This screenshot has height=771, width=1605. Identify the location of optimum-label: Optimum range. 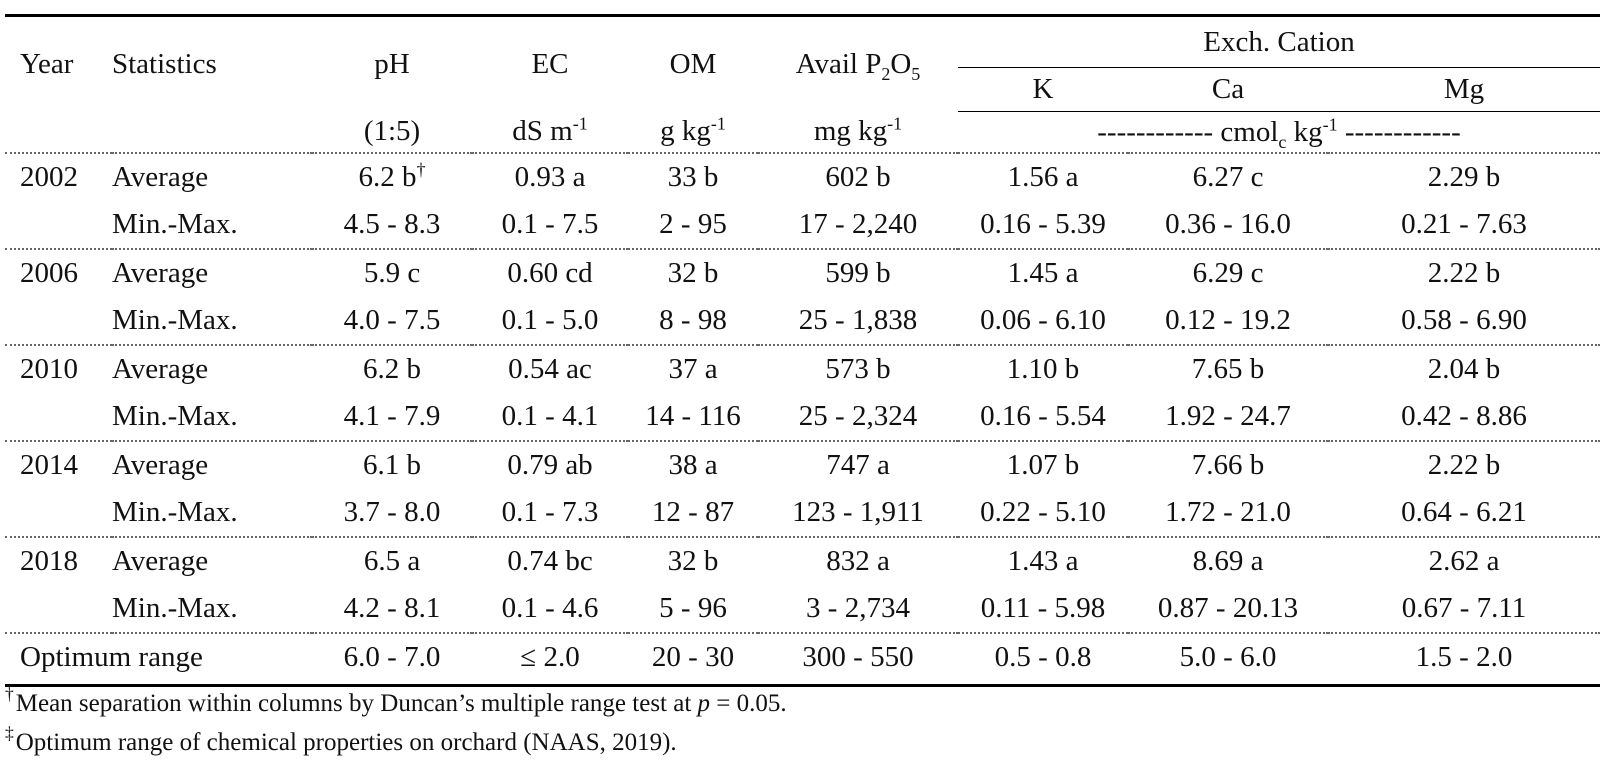
(111, 657).